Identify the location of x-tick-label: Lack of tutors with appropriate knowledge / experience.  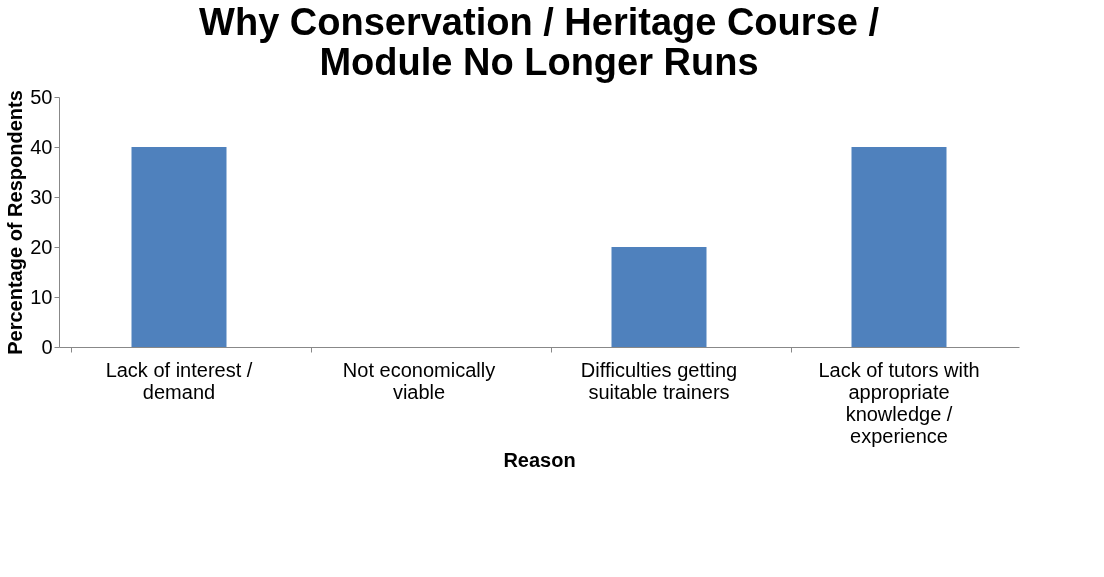
(899, 402).